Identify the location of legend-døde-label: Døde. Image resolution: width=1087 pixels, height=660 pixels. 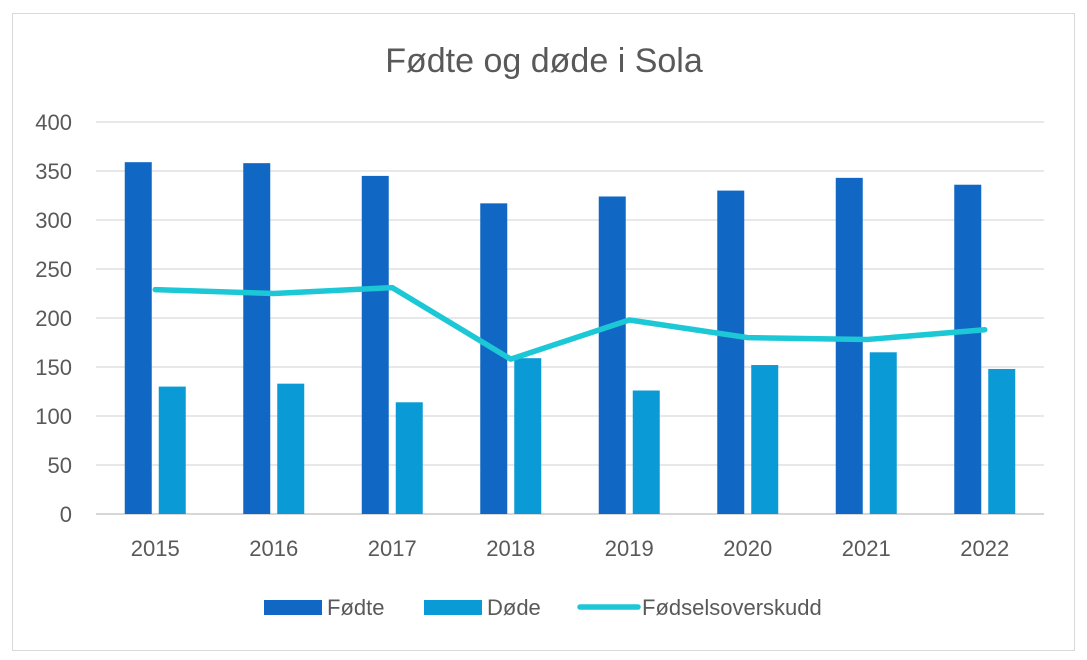
(514, 607).